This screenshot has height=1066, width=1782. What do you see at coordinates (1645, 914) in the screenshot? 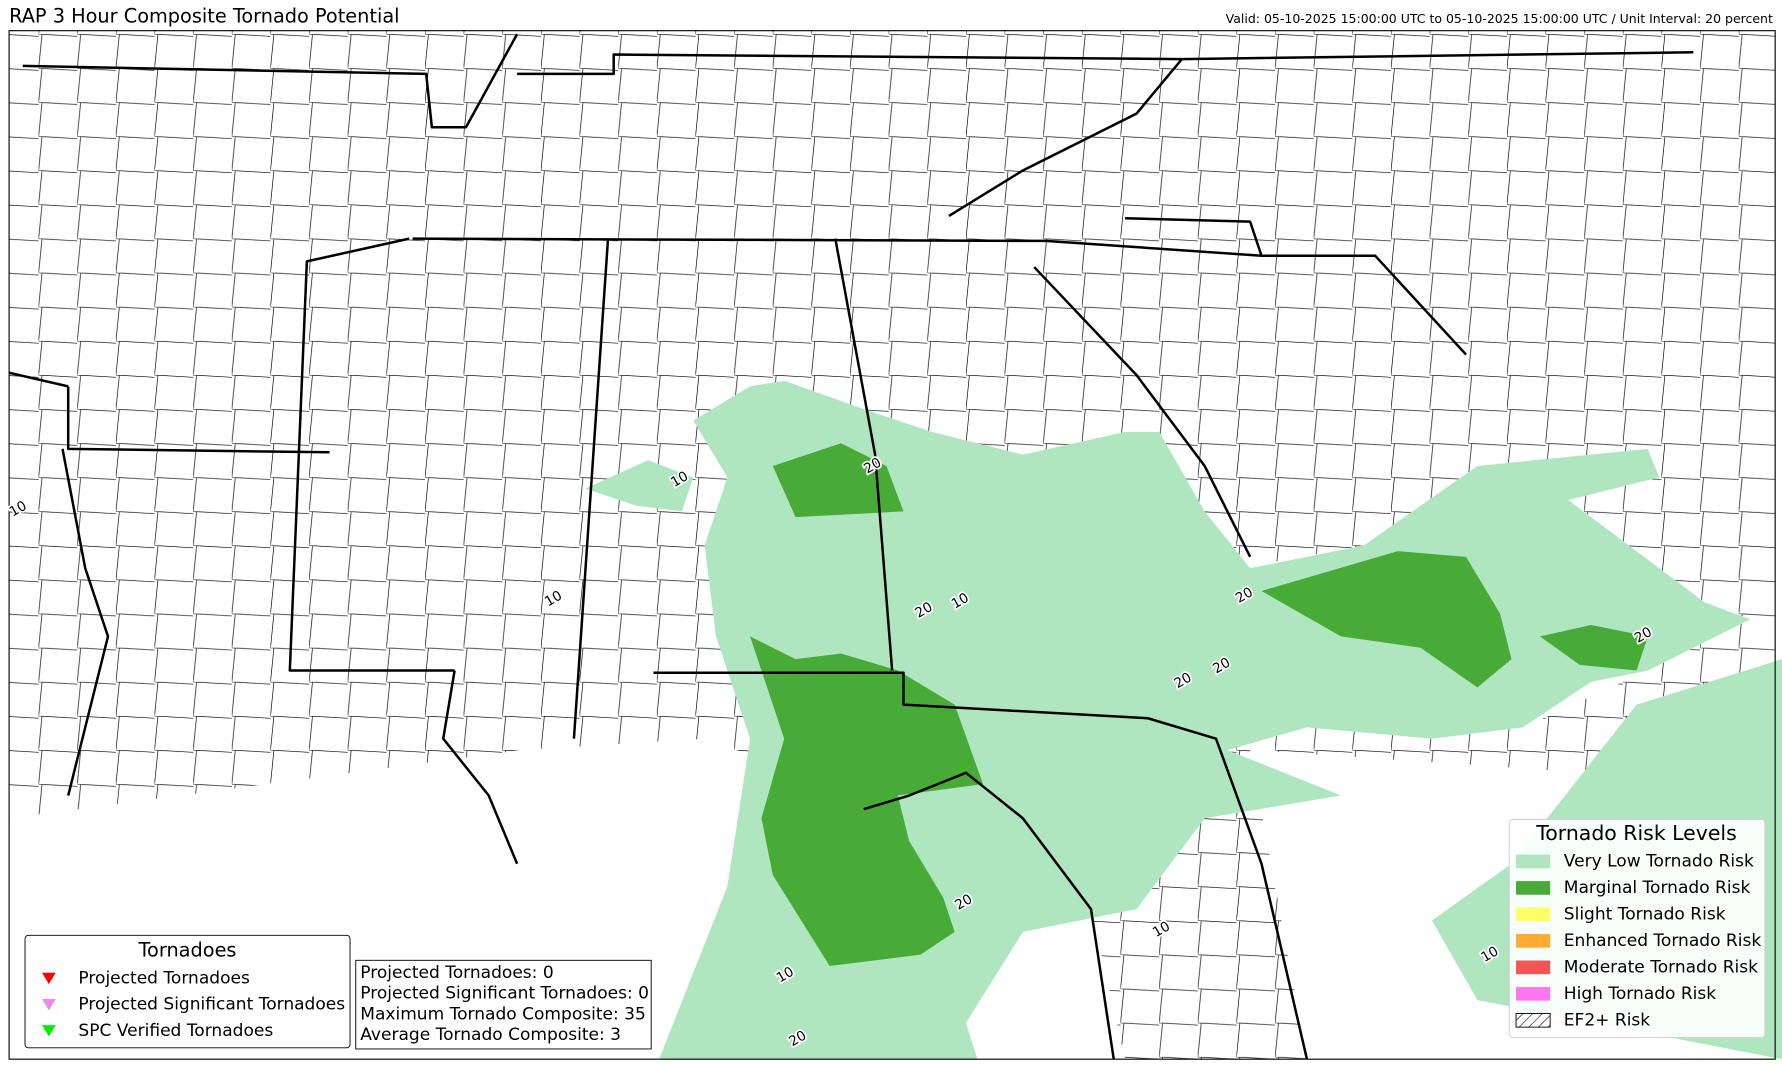
I see `legend-label: Slight Tornado Risk` at bounding box center [1645, 914].